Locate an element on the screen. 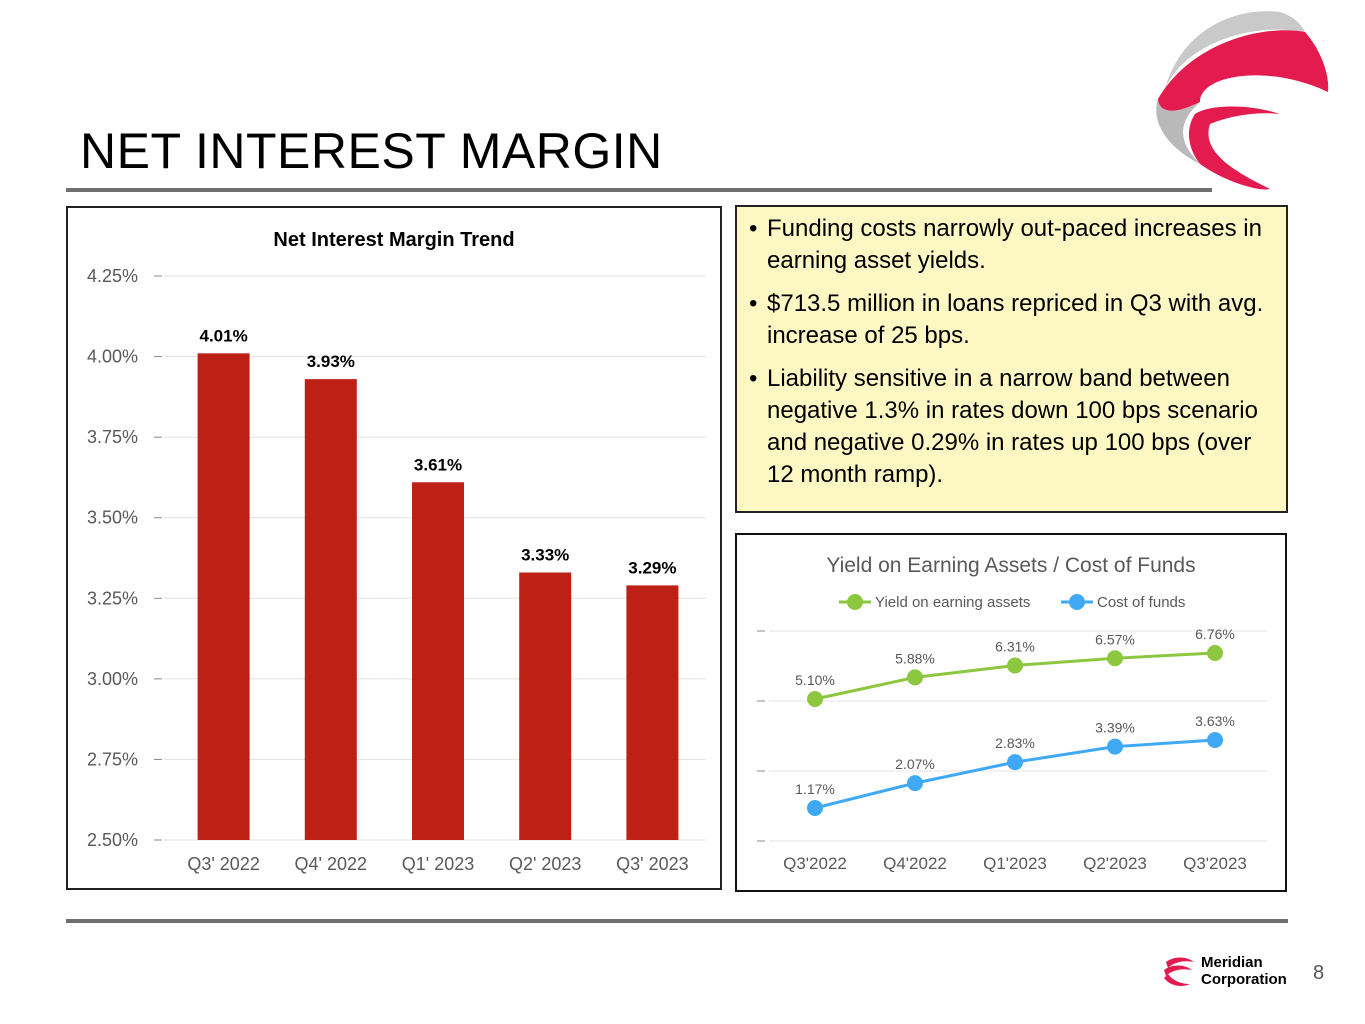 The width and height of the screenshot is (1365, 1024). x-tick-label: Q1' 2023 is located at coordinates (438, 864).